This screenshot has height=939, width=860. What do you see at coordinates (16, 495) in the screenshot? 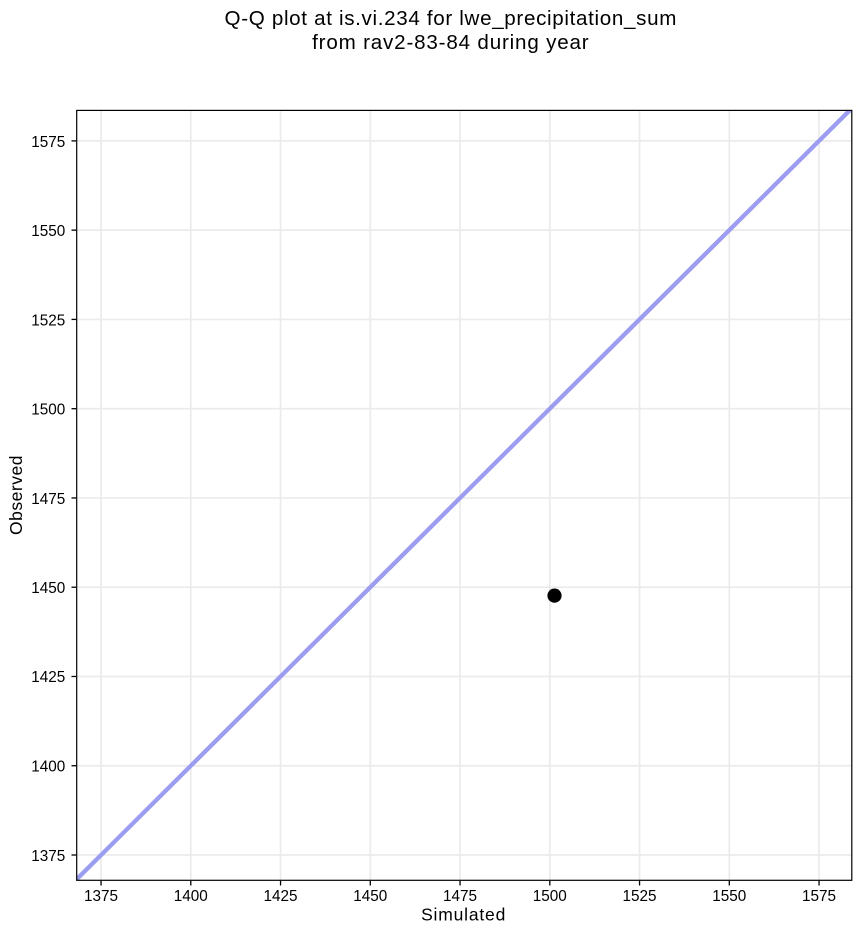
I see `svg-text: Observed` at bounding box center [16, 495].